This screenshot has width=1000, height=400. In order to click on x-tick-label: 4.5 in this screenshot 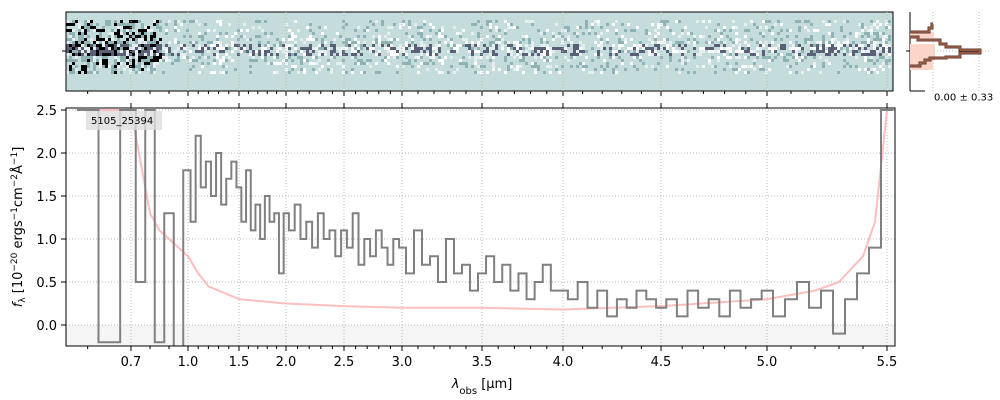, I will do `click(661, 362)`.